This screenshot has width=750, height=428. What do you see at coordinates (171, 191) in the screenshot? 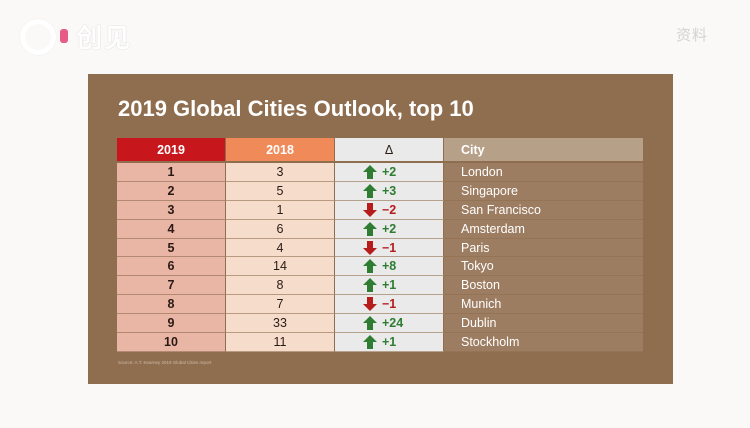
I see `rank-2019: 2` at bounding box center [171, 191].